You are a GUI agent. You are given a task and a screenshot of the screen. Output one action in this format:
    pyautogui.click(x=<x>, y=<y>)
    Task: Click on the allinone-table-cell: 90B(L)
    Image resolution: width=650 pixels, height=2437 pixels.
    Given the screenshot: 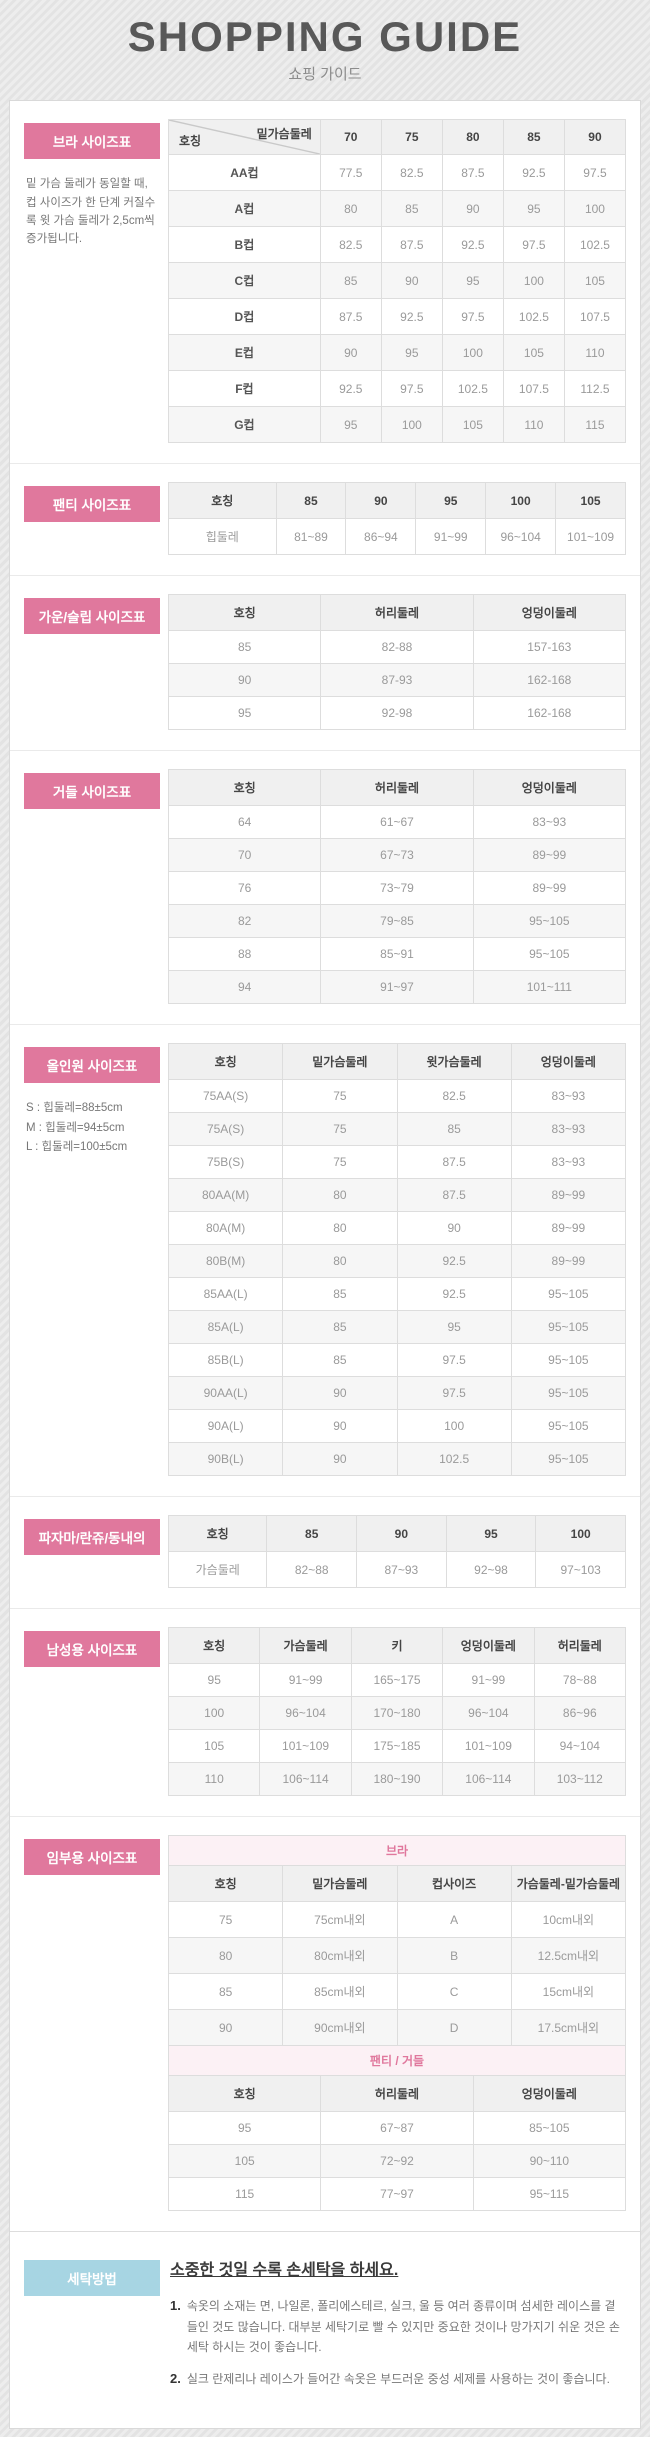 What is the action you would take?
    pyautogui.click(x=225, y=1459)
    